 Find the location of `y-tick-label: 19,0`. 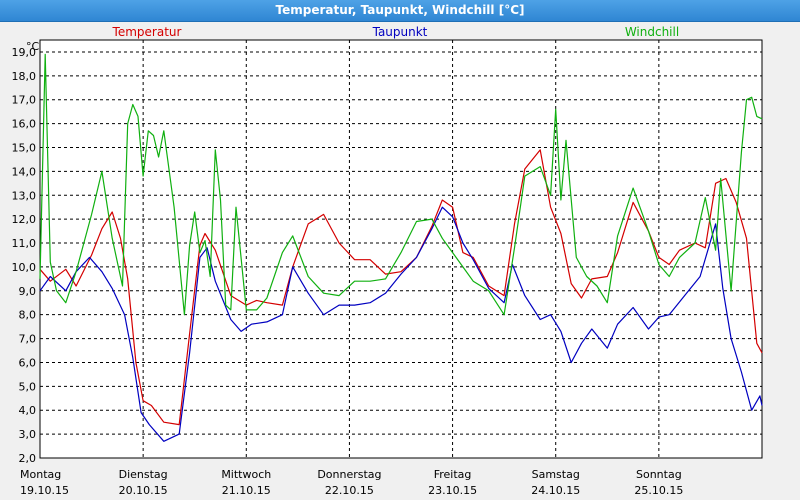

y-tick-label: 19,0 is located at coordinates (24, 52).